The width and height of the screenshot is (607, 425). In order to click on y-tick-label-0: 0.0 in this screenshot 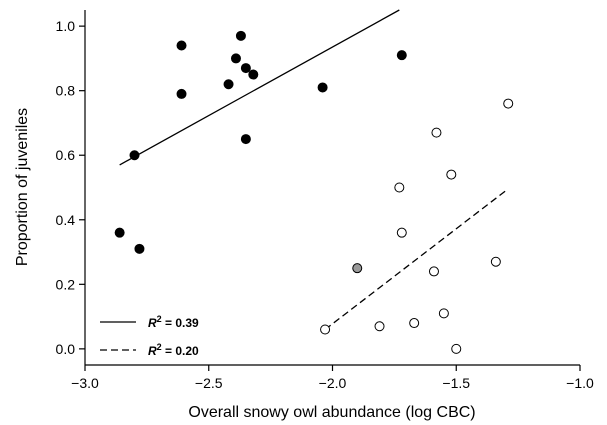, I will do `click(66, 349)`.